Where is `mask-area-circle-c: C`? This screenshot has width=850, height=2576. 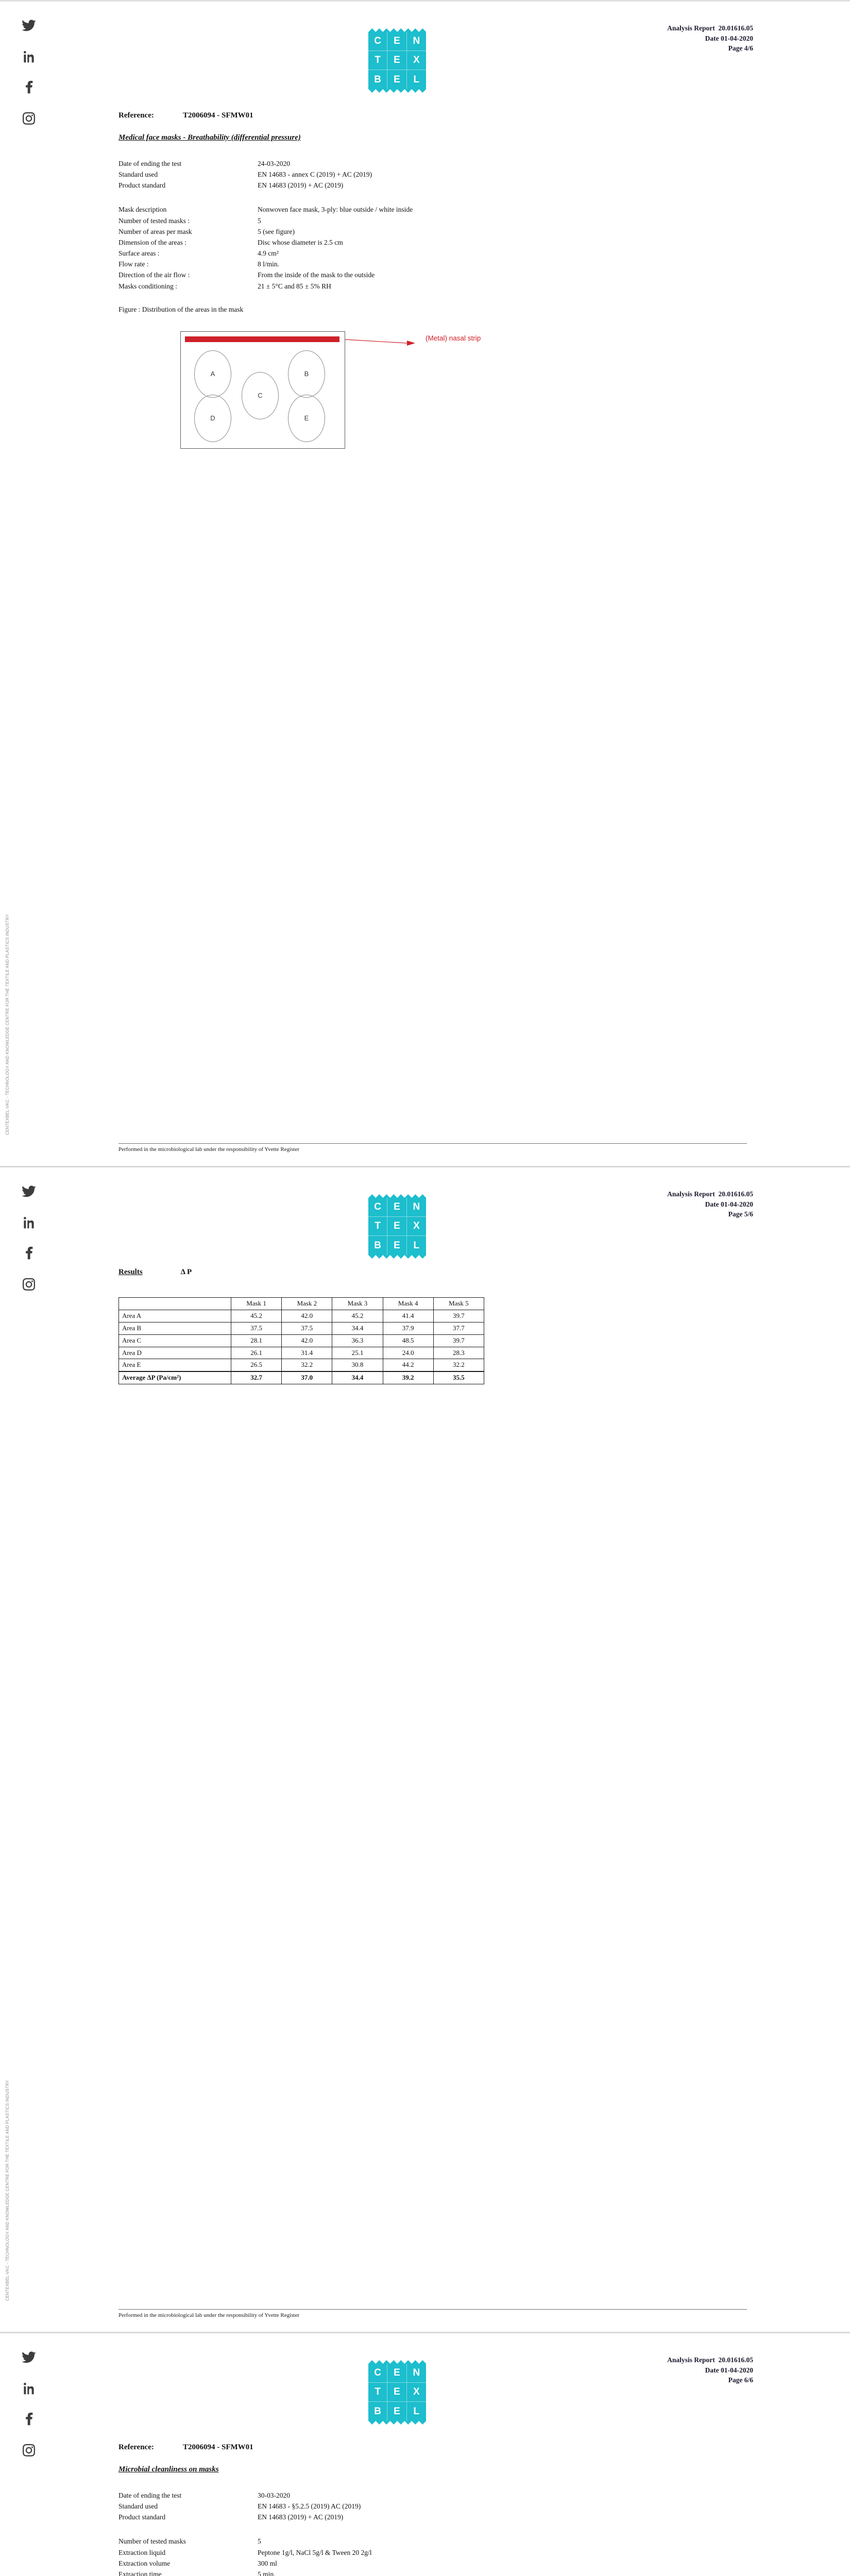
mask-area-circle-c: C is located at coordinates (260, 395).